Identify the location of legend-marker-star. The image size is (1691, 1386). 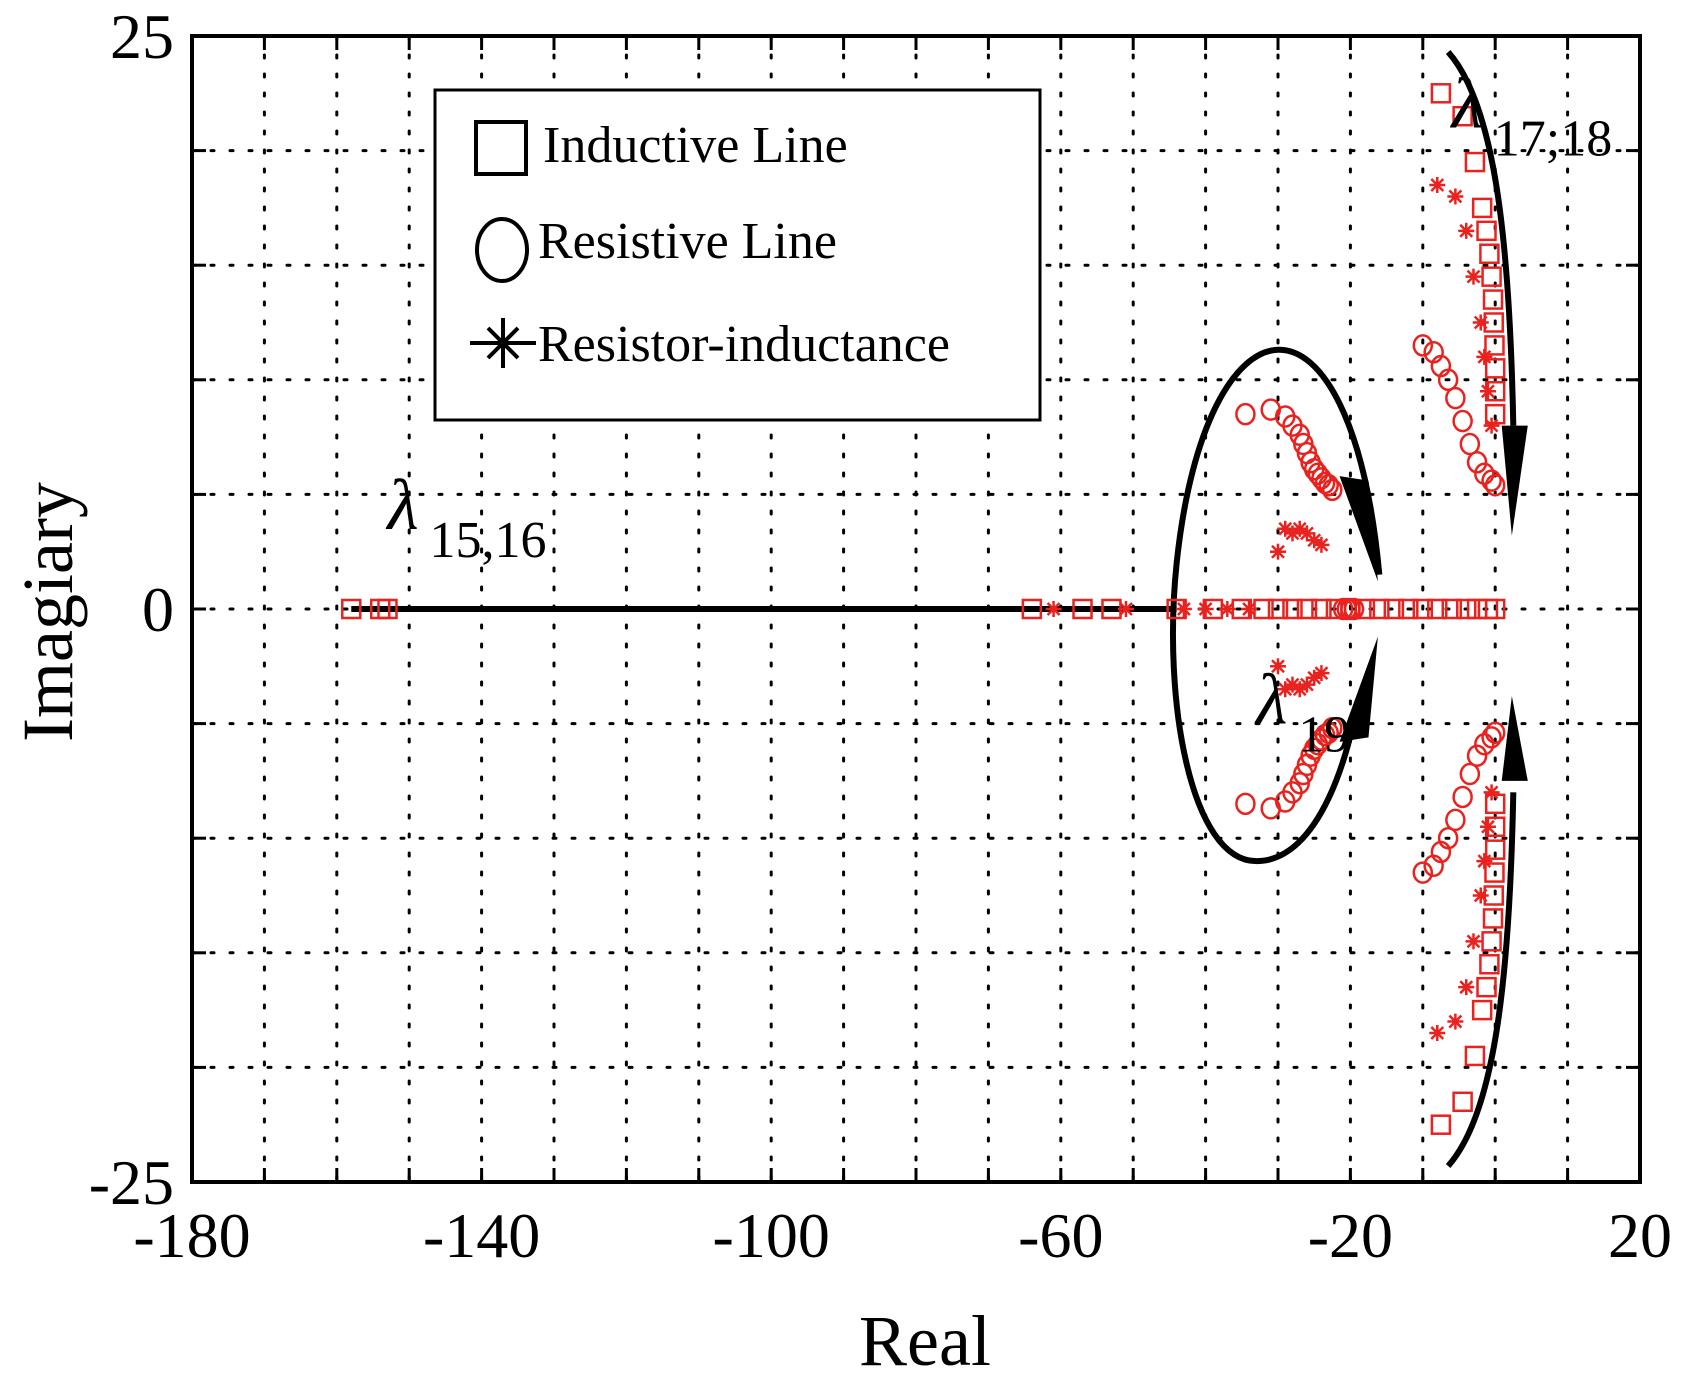
(503, 343).